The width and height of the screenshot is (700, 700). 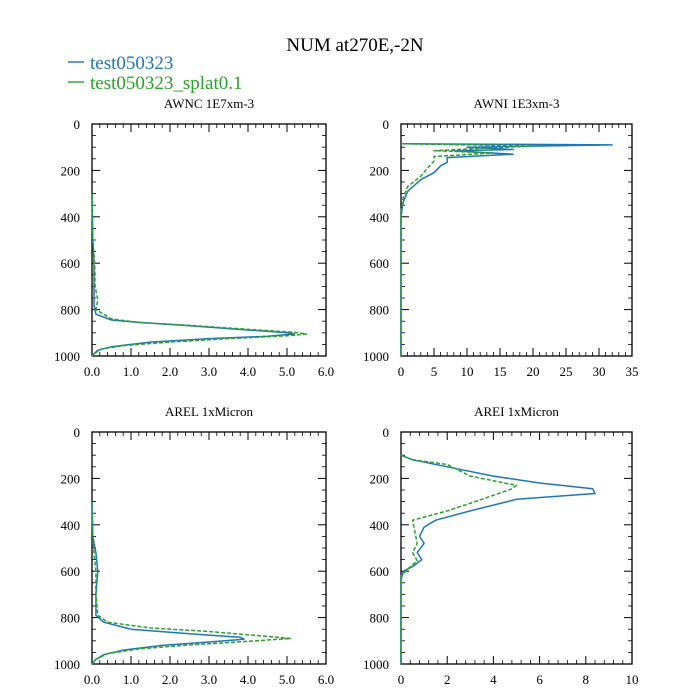 What do you see at coordinates (209, 103) in the screenshot?
I see `panel-title: AWNC 1E7xm-3` at bounding box center [209, 103].